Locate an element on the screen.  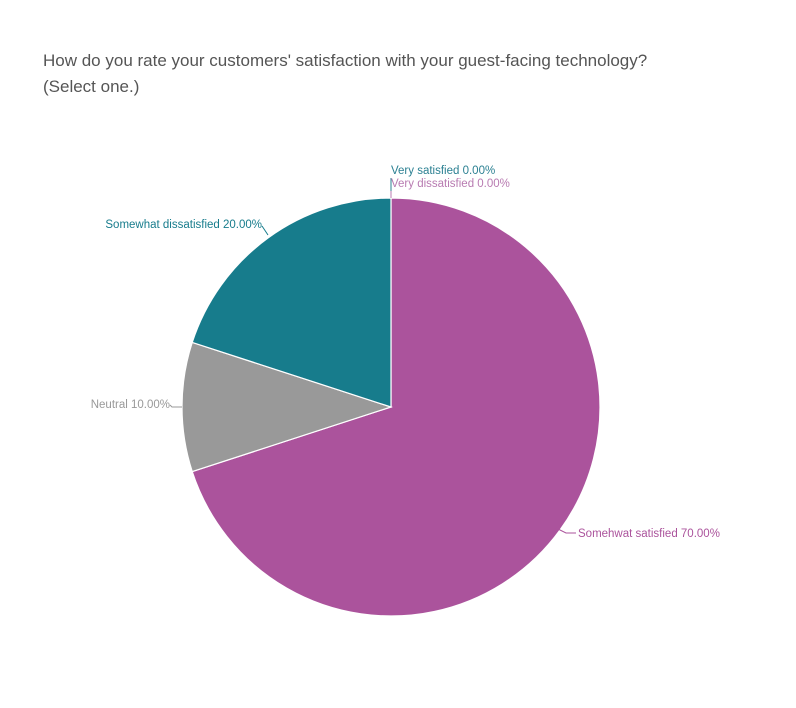
slice-label-somehwat-satisfied: Somehwat satisfied 70.00% is located at coordinates (649, 534).